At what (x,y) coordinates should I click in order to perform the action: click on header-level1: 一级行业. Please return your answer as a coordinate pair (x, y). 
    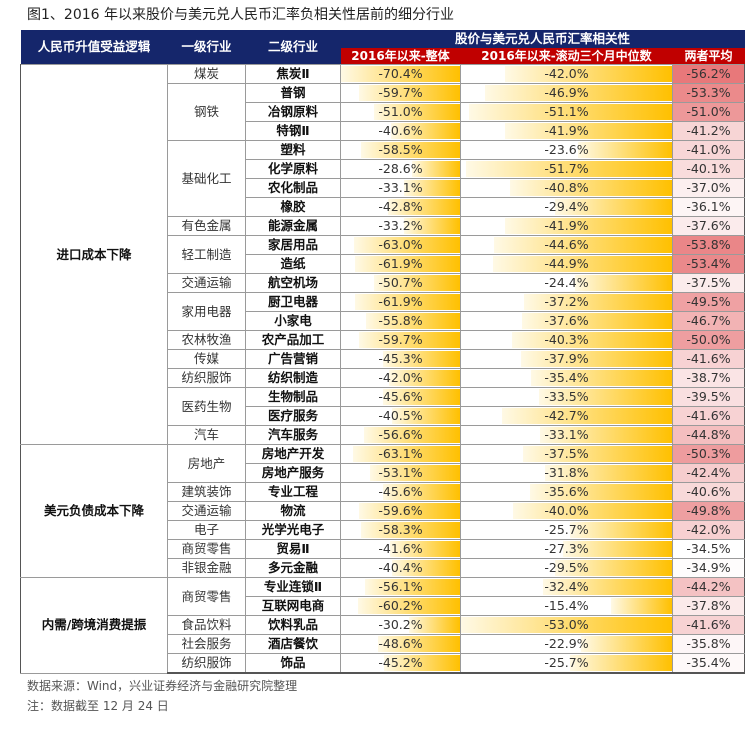
    Looking at the image, I should click on (206, 47).